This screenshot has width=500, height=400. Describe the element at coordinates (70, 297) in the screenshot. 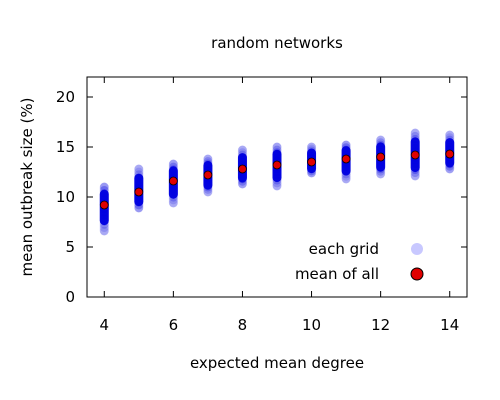

I see `y-tick-label: 0` at that location.